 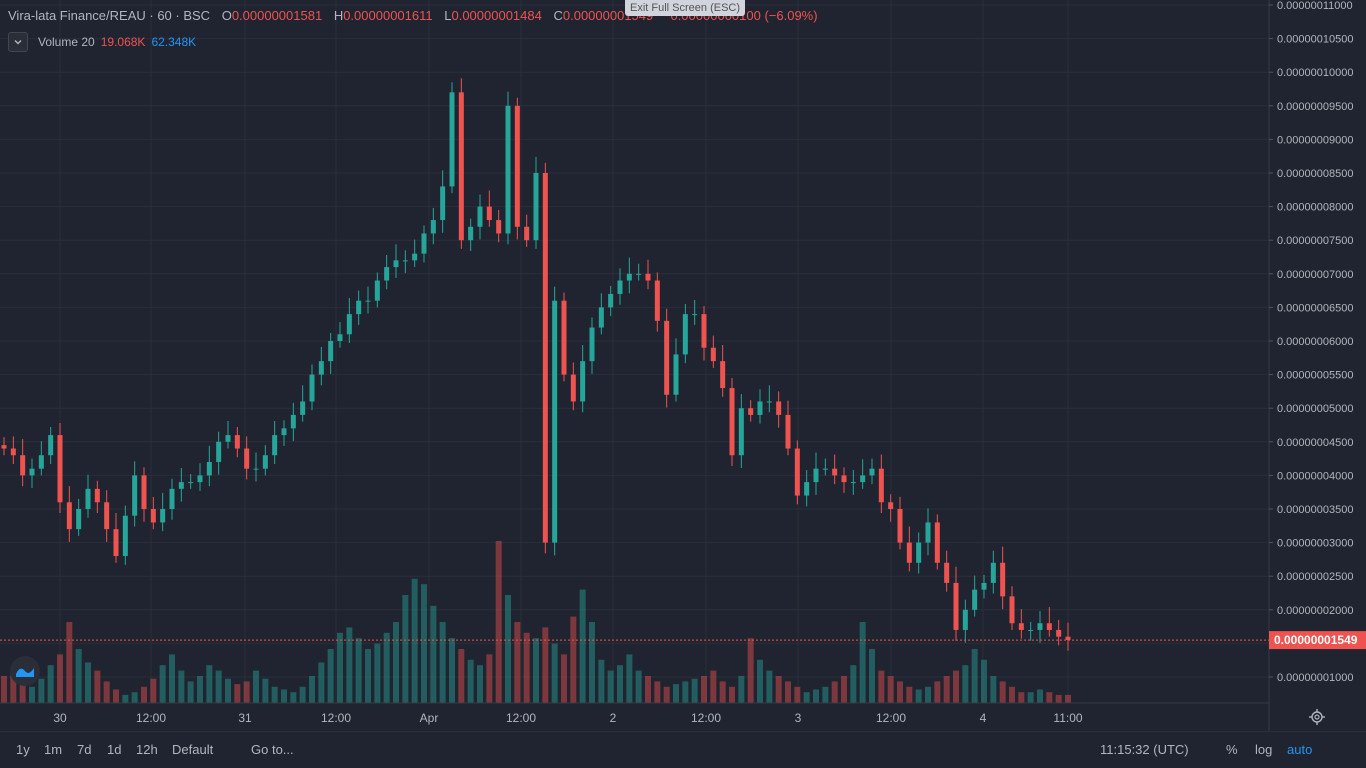 I want to click on time-tick: 31, so click(x=245, y=718).